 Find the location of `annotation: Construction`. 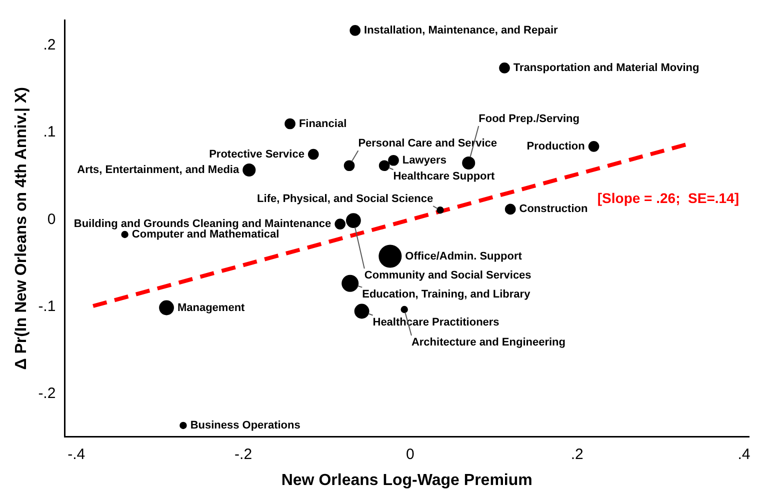

annotation: Construction is located at coordinates (553, 209).